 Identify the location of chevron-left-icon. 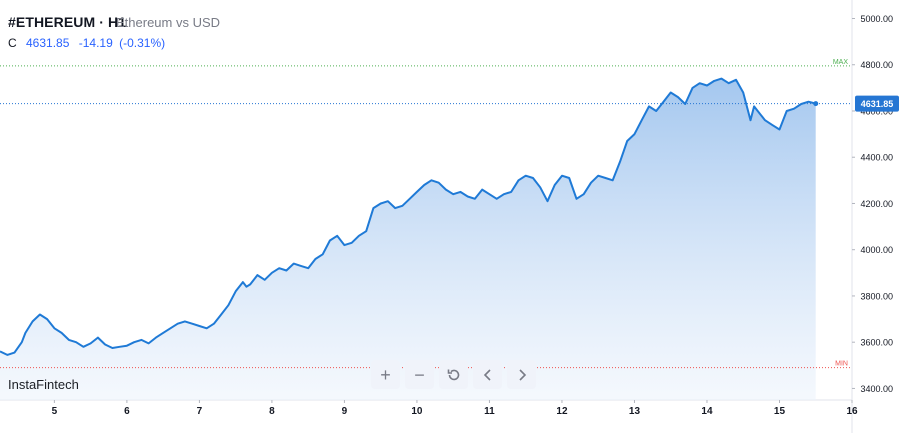
(487, 374).